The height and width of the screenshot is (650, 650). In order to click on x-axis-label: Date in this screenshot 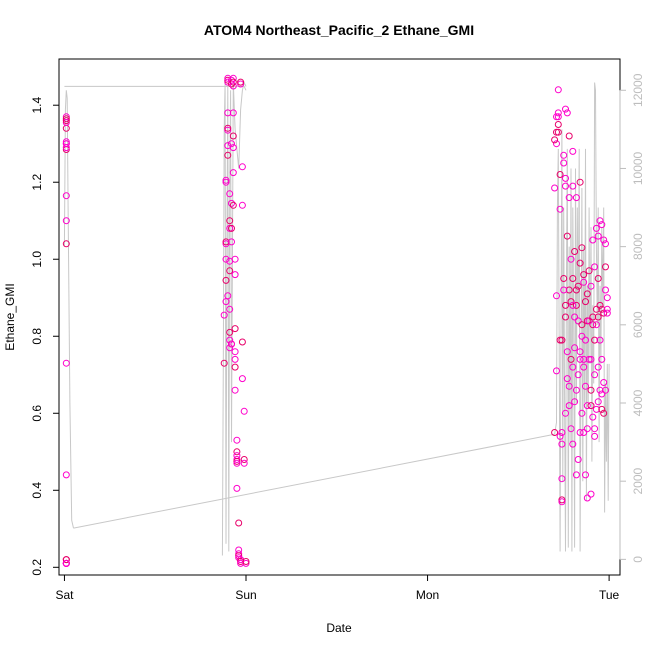, I will do `click(339, 628)`.